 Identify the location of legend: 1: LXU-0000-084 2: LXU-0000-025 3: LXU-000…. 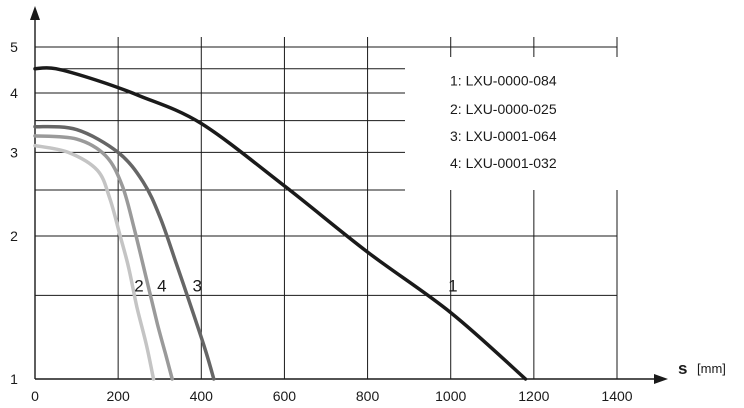
(503, 122).